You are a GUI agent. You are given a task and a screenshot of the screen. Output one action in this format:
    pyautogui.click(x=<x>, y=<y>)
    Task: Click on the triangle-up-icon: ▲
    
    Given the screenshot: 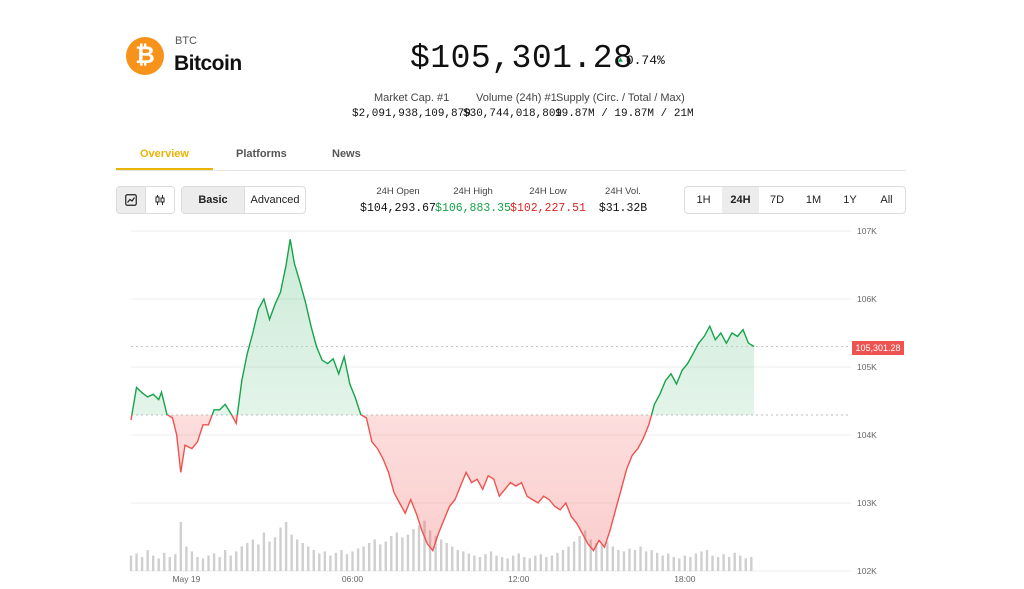 What is the action you would take?
    pyautogui.click(x=620, y=60)
    